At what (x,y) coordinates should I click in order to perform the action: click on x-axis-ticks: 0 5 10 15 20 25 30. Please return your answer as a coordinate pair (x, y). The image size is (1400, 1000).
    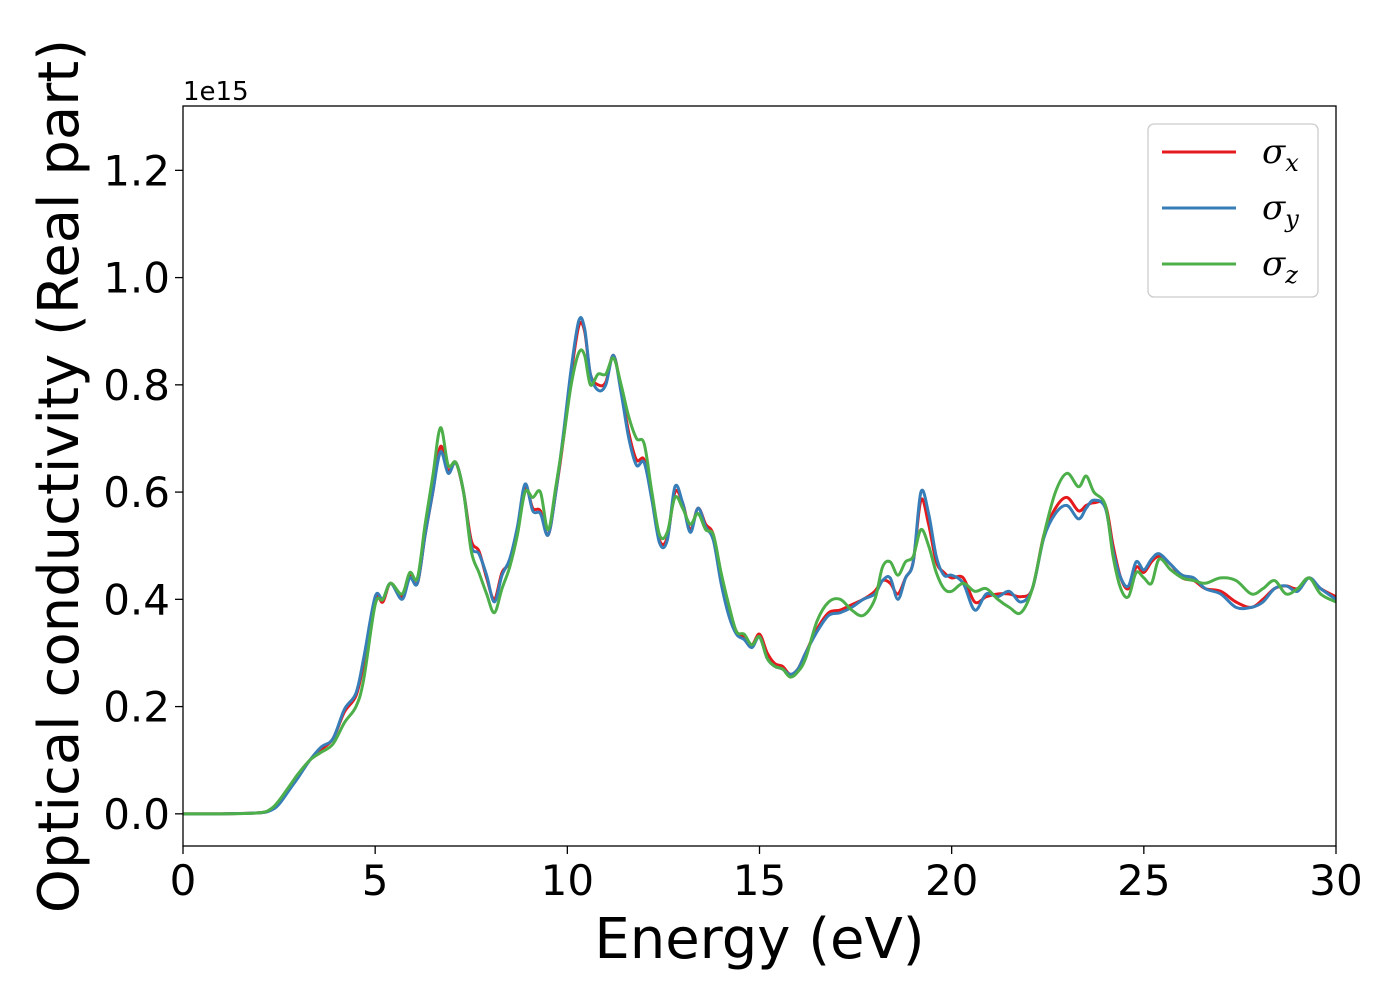
    Looking at the image, I should click on (766, 875).